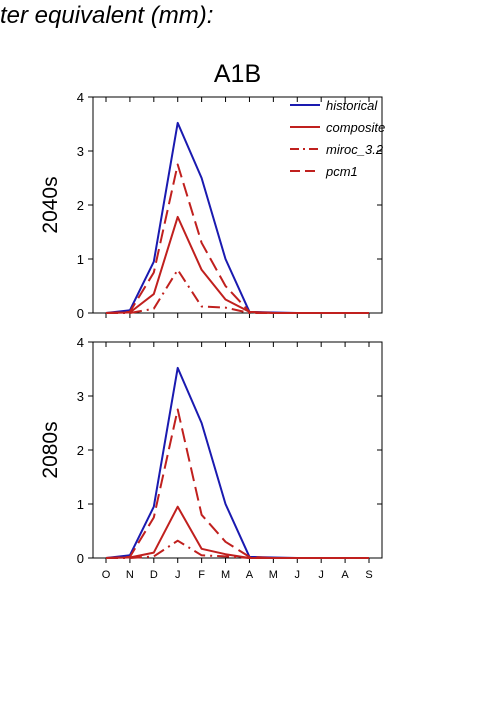  Describe the element at coordinates (50, 449) in the screenshot. I see `y-axis-label: 2080s` at that location.